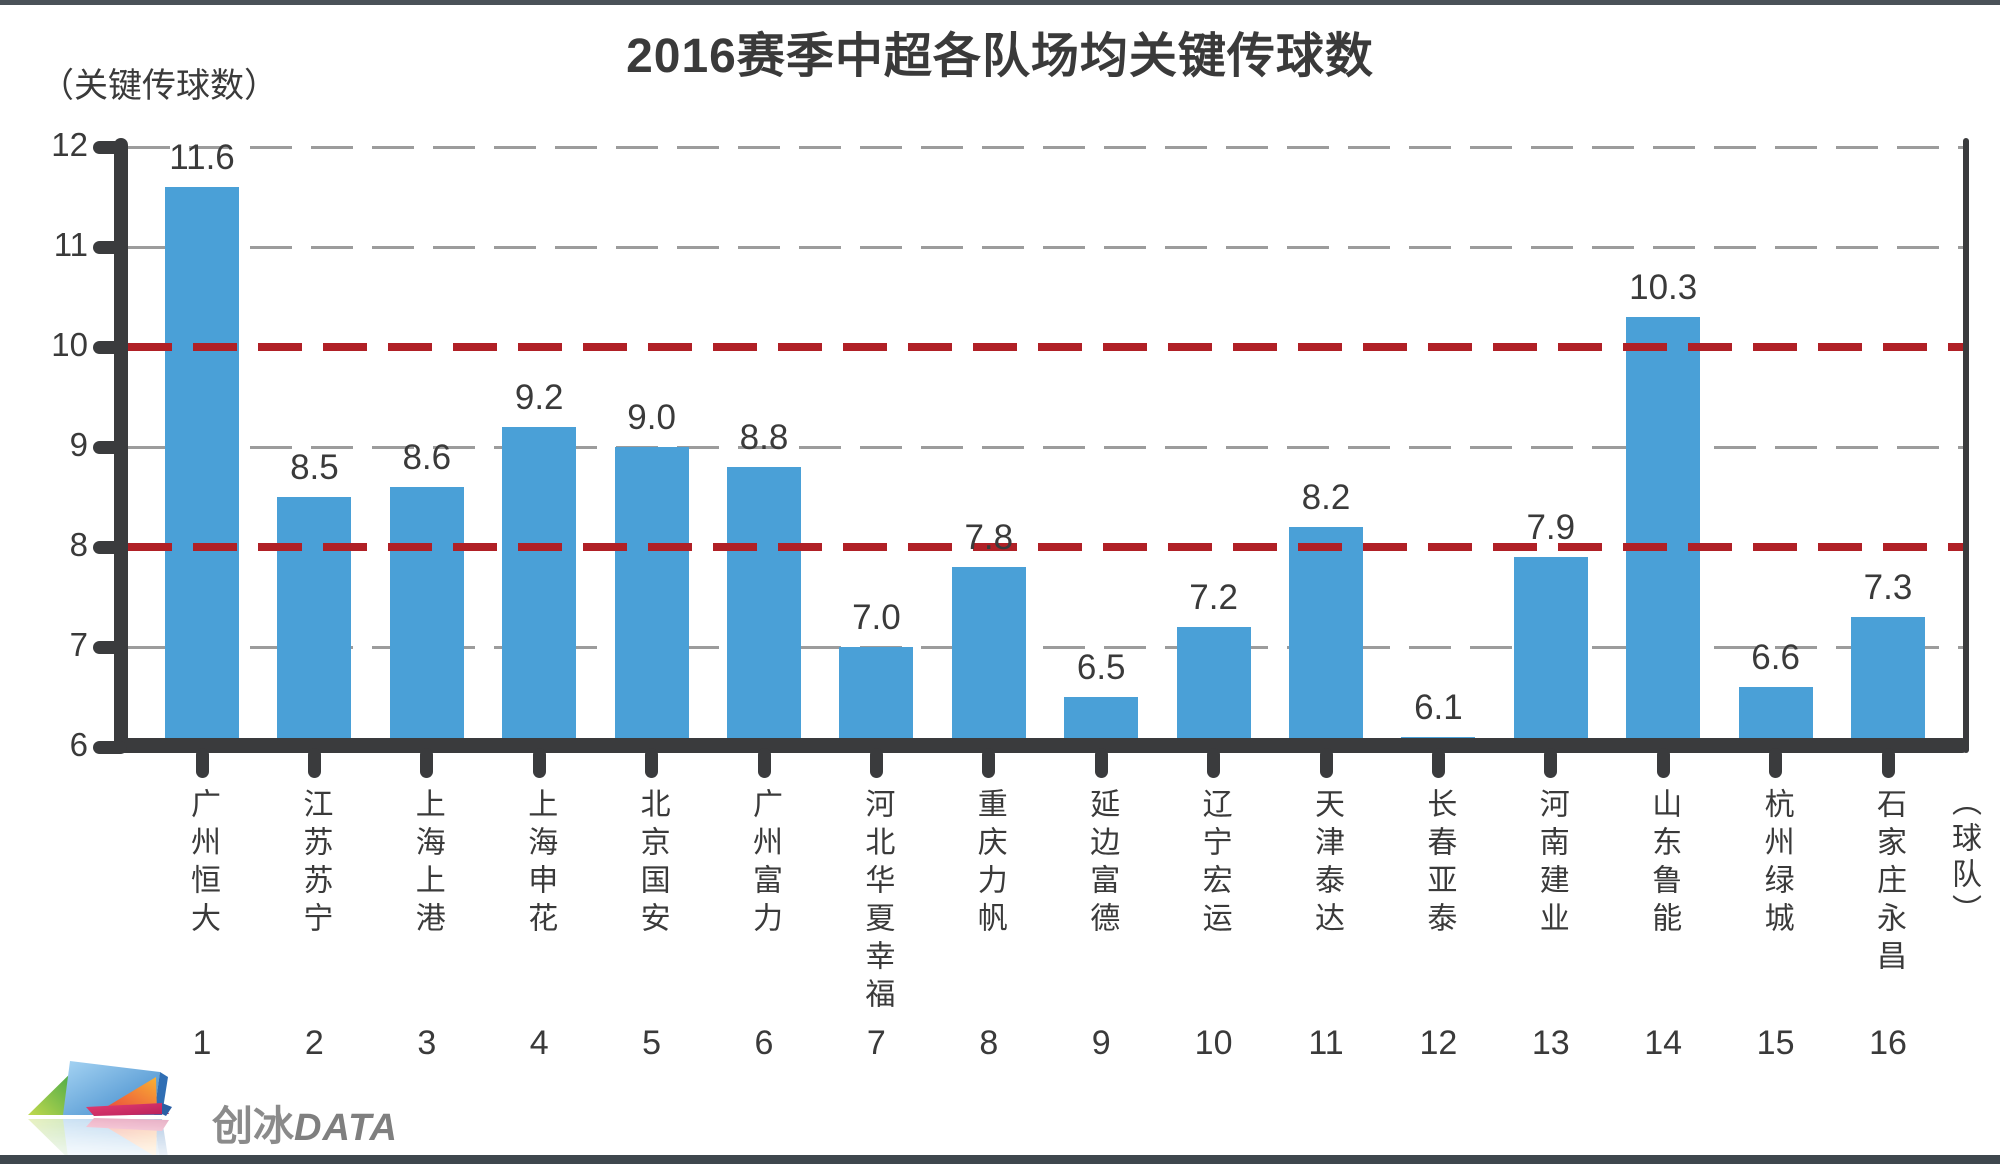  What do you see at coordinates (1326, 635) in the screenshot?
I see `bar-天津泰达` at bounding box center [1326, 635].